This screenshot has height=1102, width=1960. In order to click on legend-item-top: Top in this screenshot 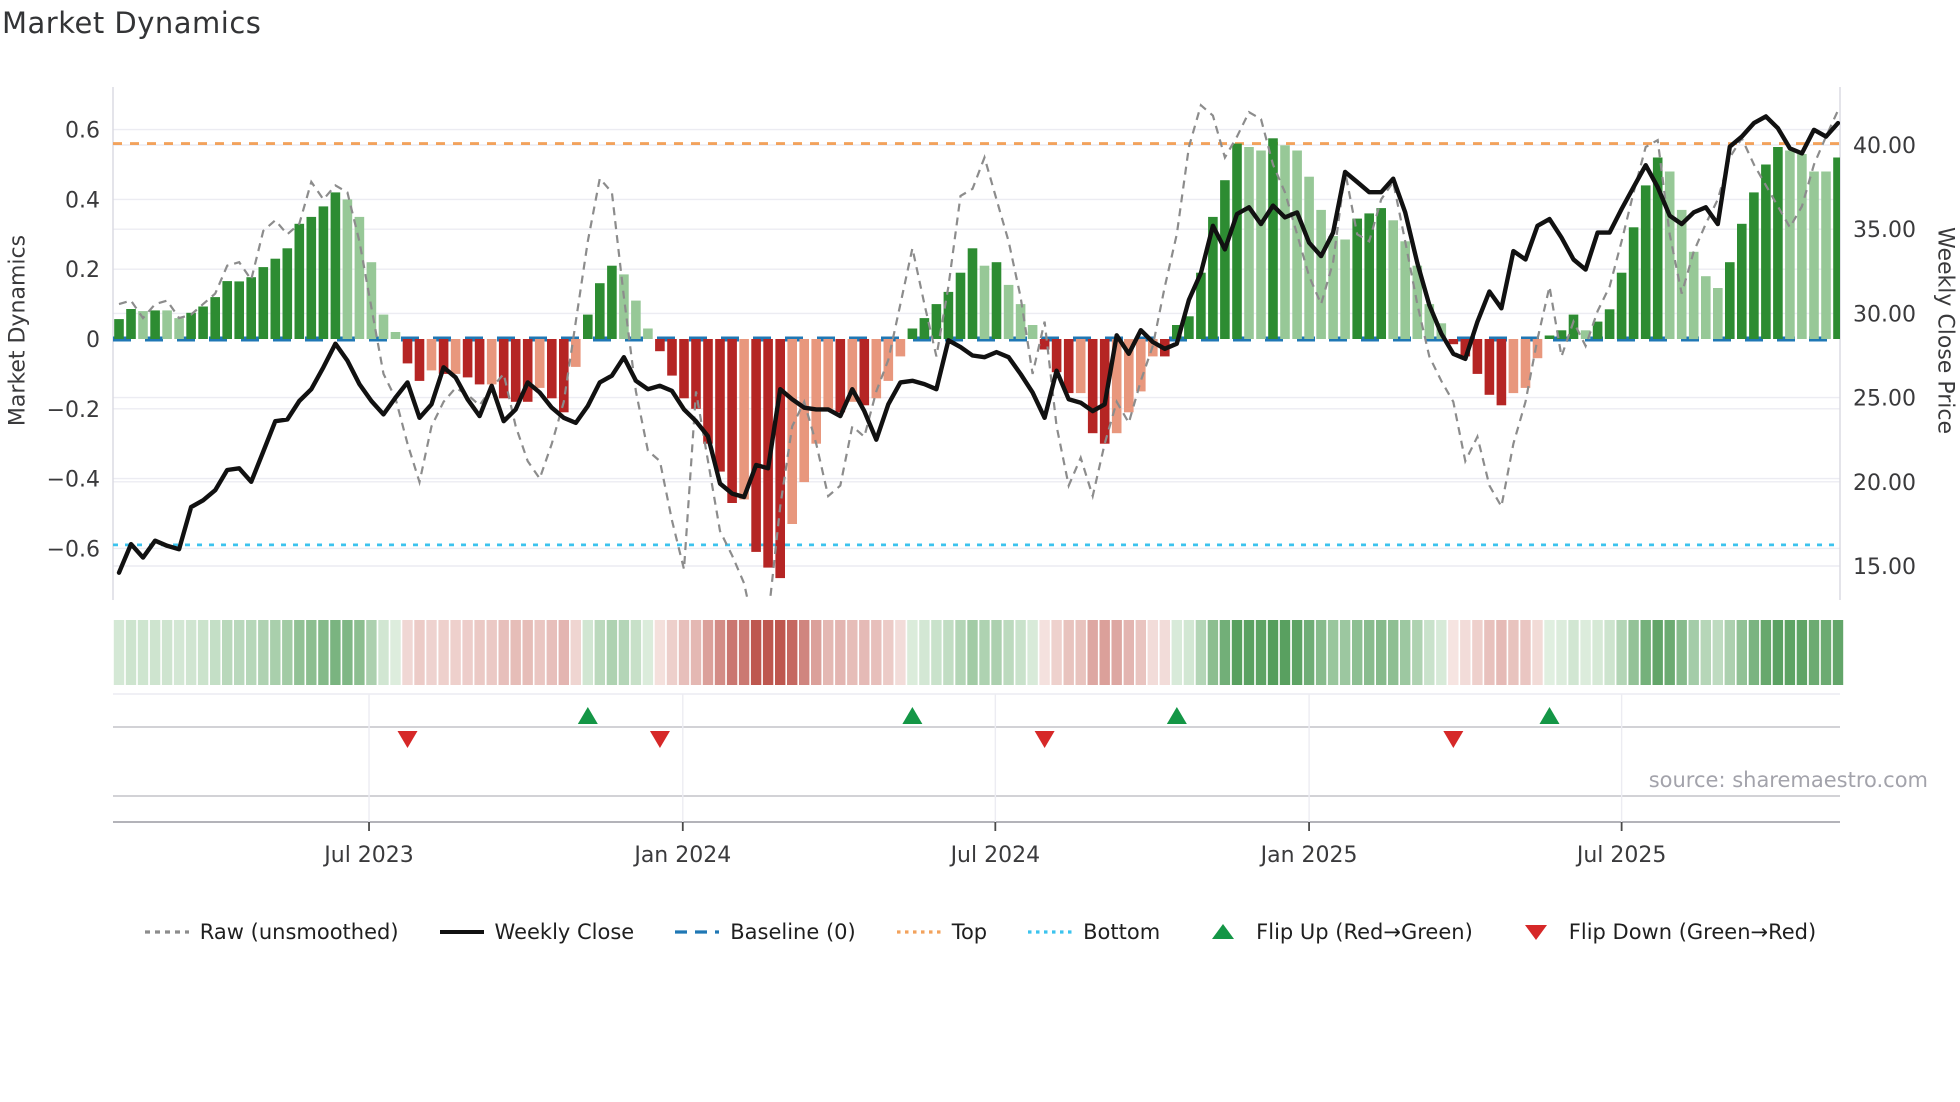, I will do `click(941, 932)`.